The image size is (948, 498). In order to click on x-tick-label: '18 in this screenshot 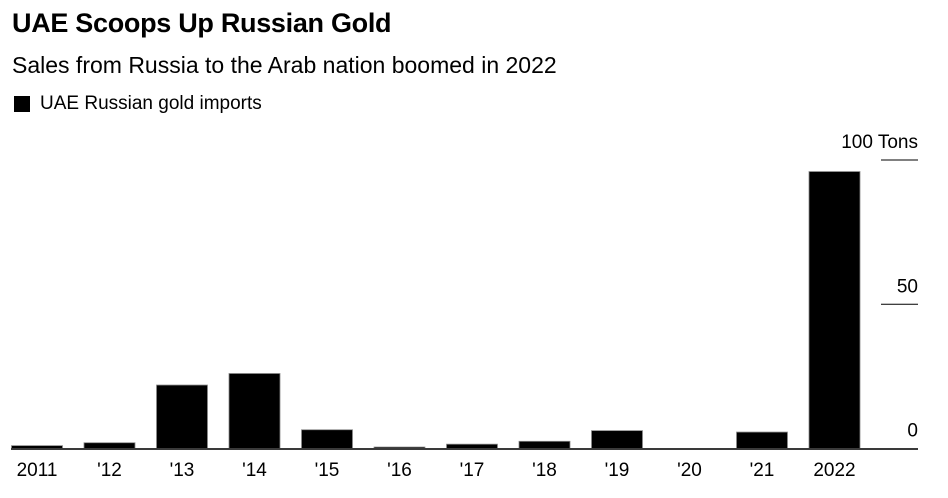, I will do `click(544, 470)`.